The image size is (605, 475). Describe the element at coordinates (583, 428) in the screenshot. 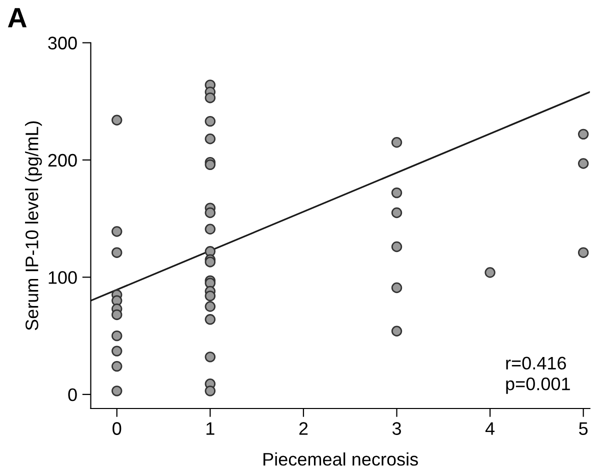

I see `x-tick-label: 5` at that location.